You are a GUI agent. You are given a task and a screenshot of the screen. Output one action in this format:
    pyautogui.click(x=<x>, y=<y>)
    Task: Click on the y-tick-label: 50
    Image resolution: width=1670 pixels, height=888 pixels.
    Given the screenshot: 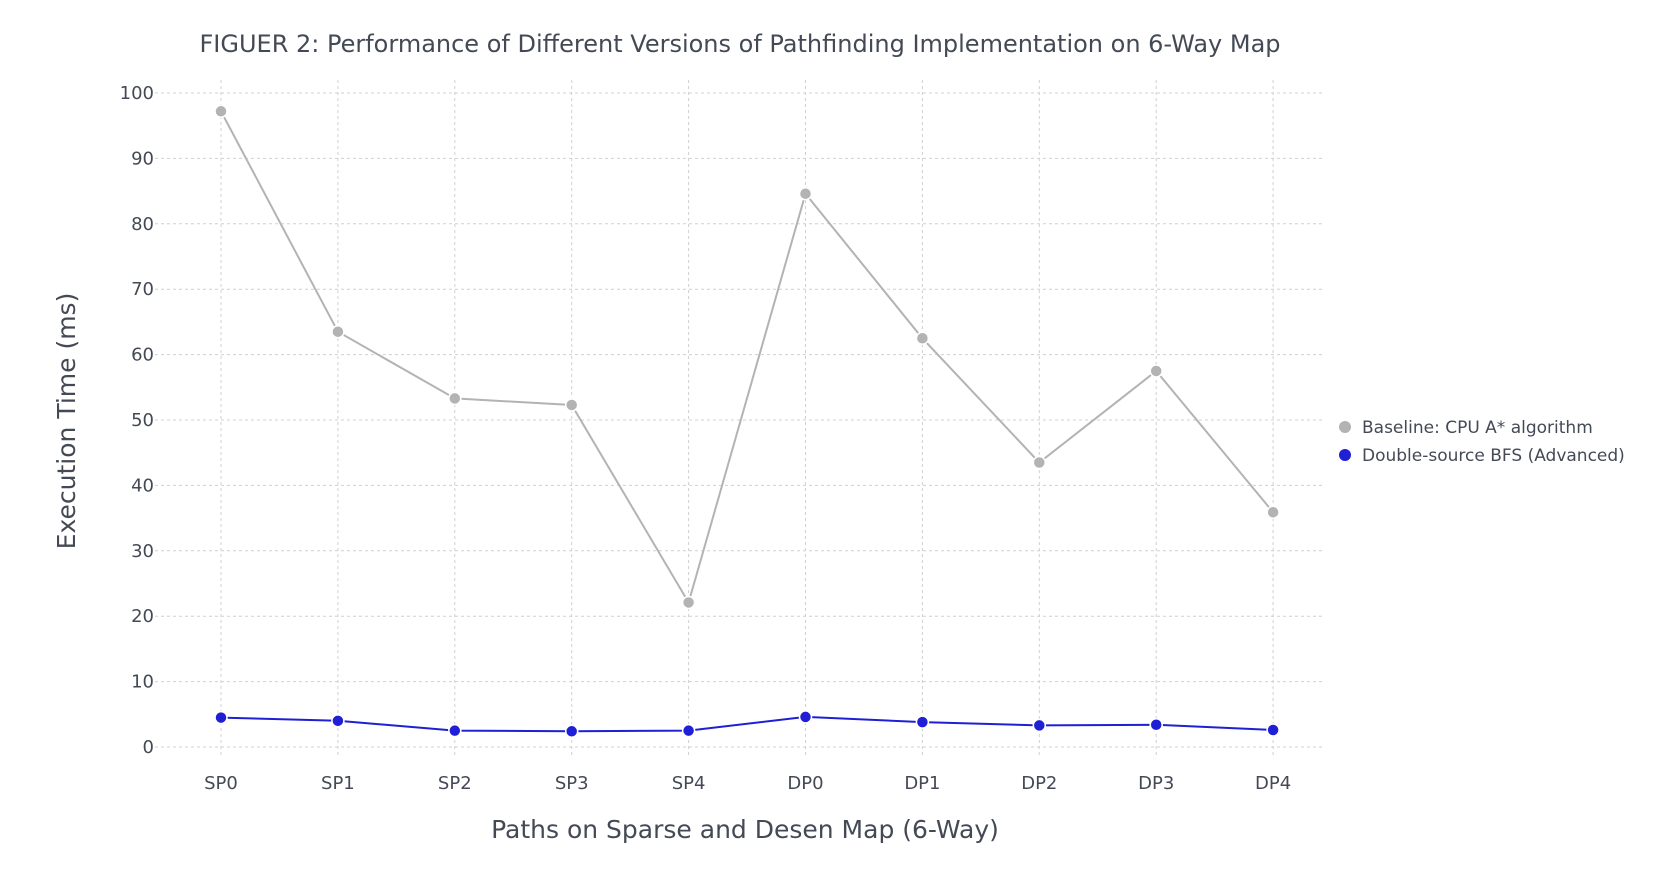 What is the action you would take?
    pyautogui.click(x=142, y=420)
    